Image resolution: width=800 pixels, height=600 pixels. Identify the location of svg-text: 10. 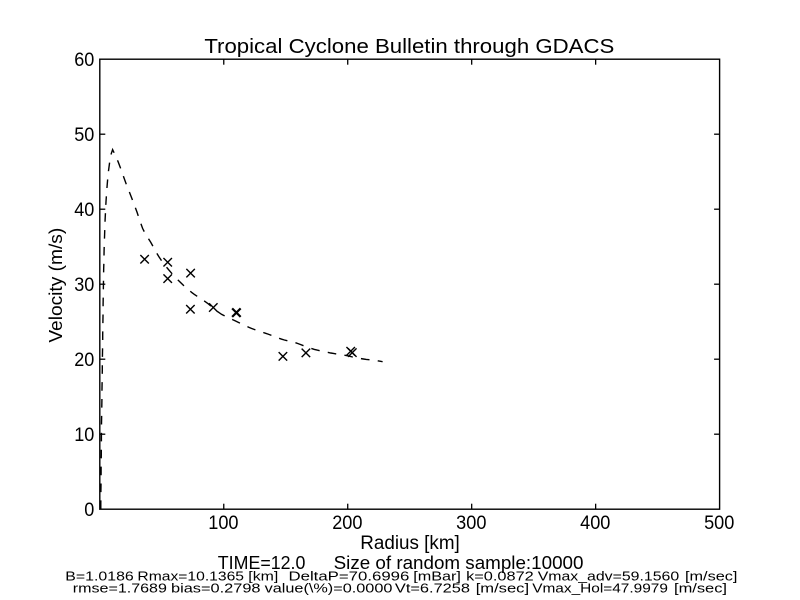
(84, 434).